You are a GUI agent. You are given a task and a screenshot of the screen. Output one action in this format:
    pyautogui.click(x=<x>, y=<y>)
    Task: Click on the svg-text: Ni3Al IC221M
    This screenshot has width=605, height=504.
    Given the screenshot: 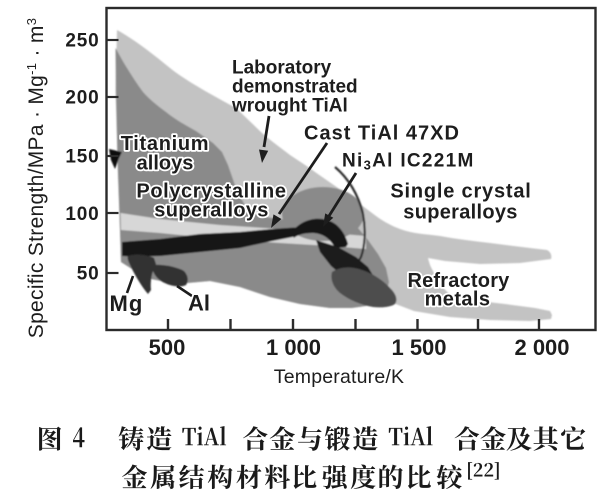 What is the action you would take?
    pyautogui.click(x=408, y=162)
    